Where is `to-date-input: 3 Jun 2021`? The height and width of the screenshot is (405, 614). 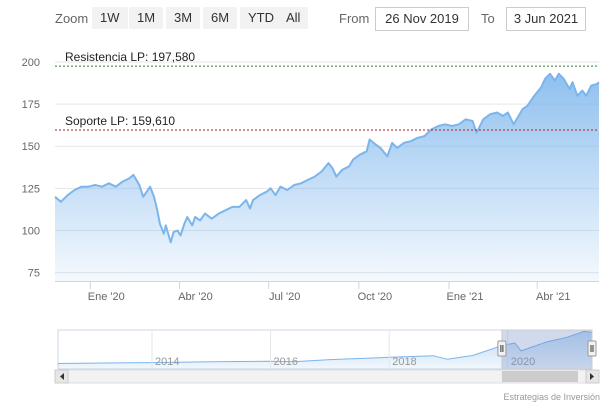
to-date-input: 3 Jun 2021 is located at coordinates (546, 19).